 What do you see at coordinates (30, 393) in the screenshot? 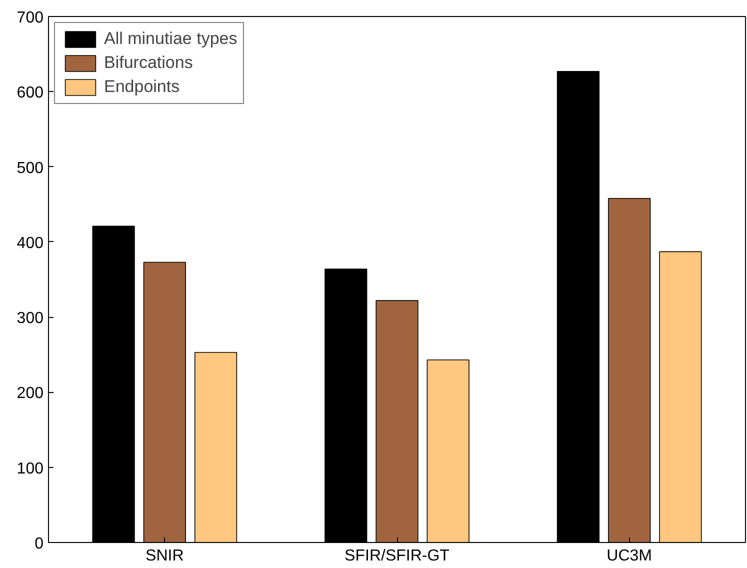
I see `y-tick-label: 200` at bounding box center [30, 393].